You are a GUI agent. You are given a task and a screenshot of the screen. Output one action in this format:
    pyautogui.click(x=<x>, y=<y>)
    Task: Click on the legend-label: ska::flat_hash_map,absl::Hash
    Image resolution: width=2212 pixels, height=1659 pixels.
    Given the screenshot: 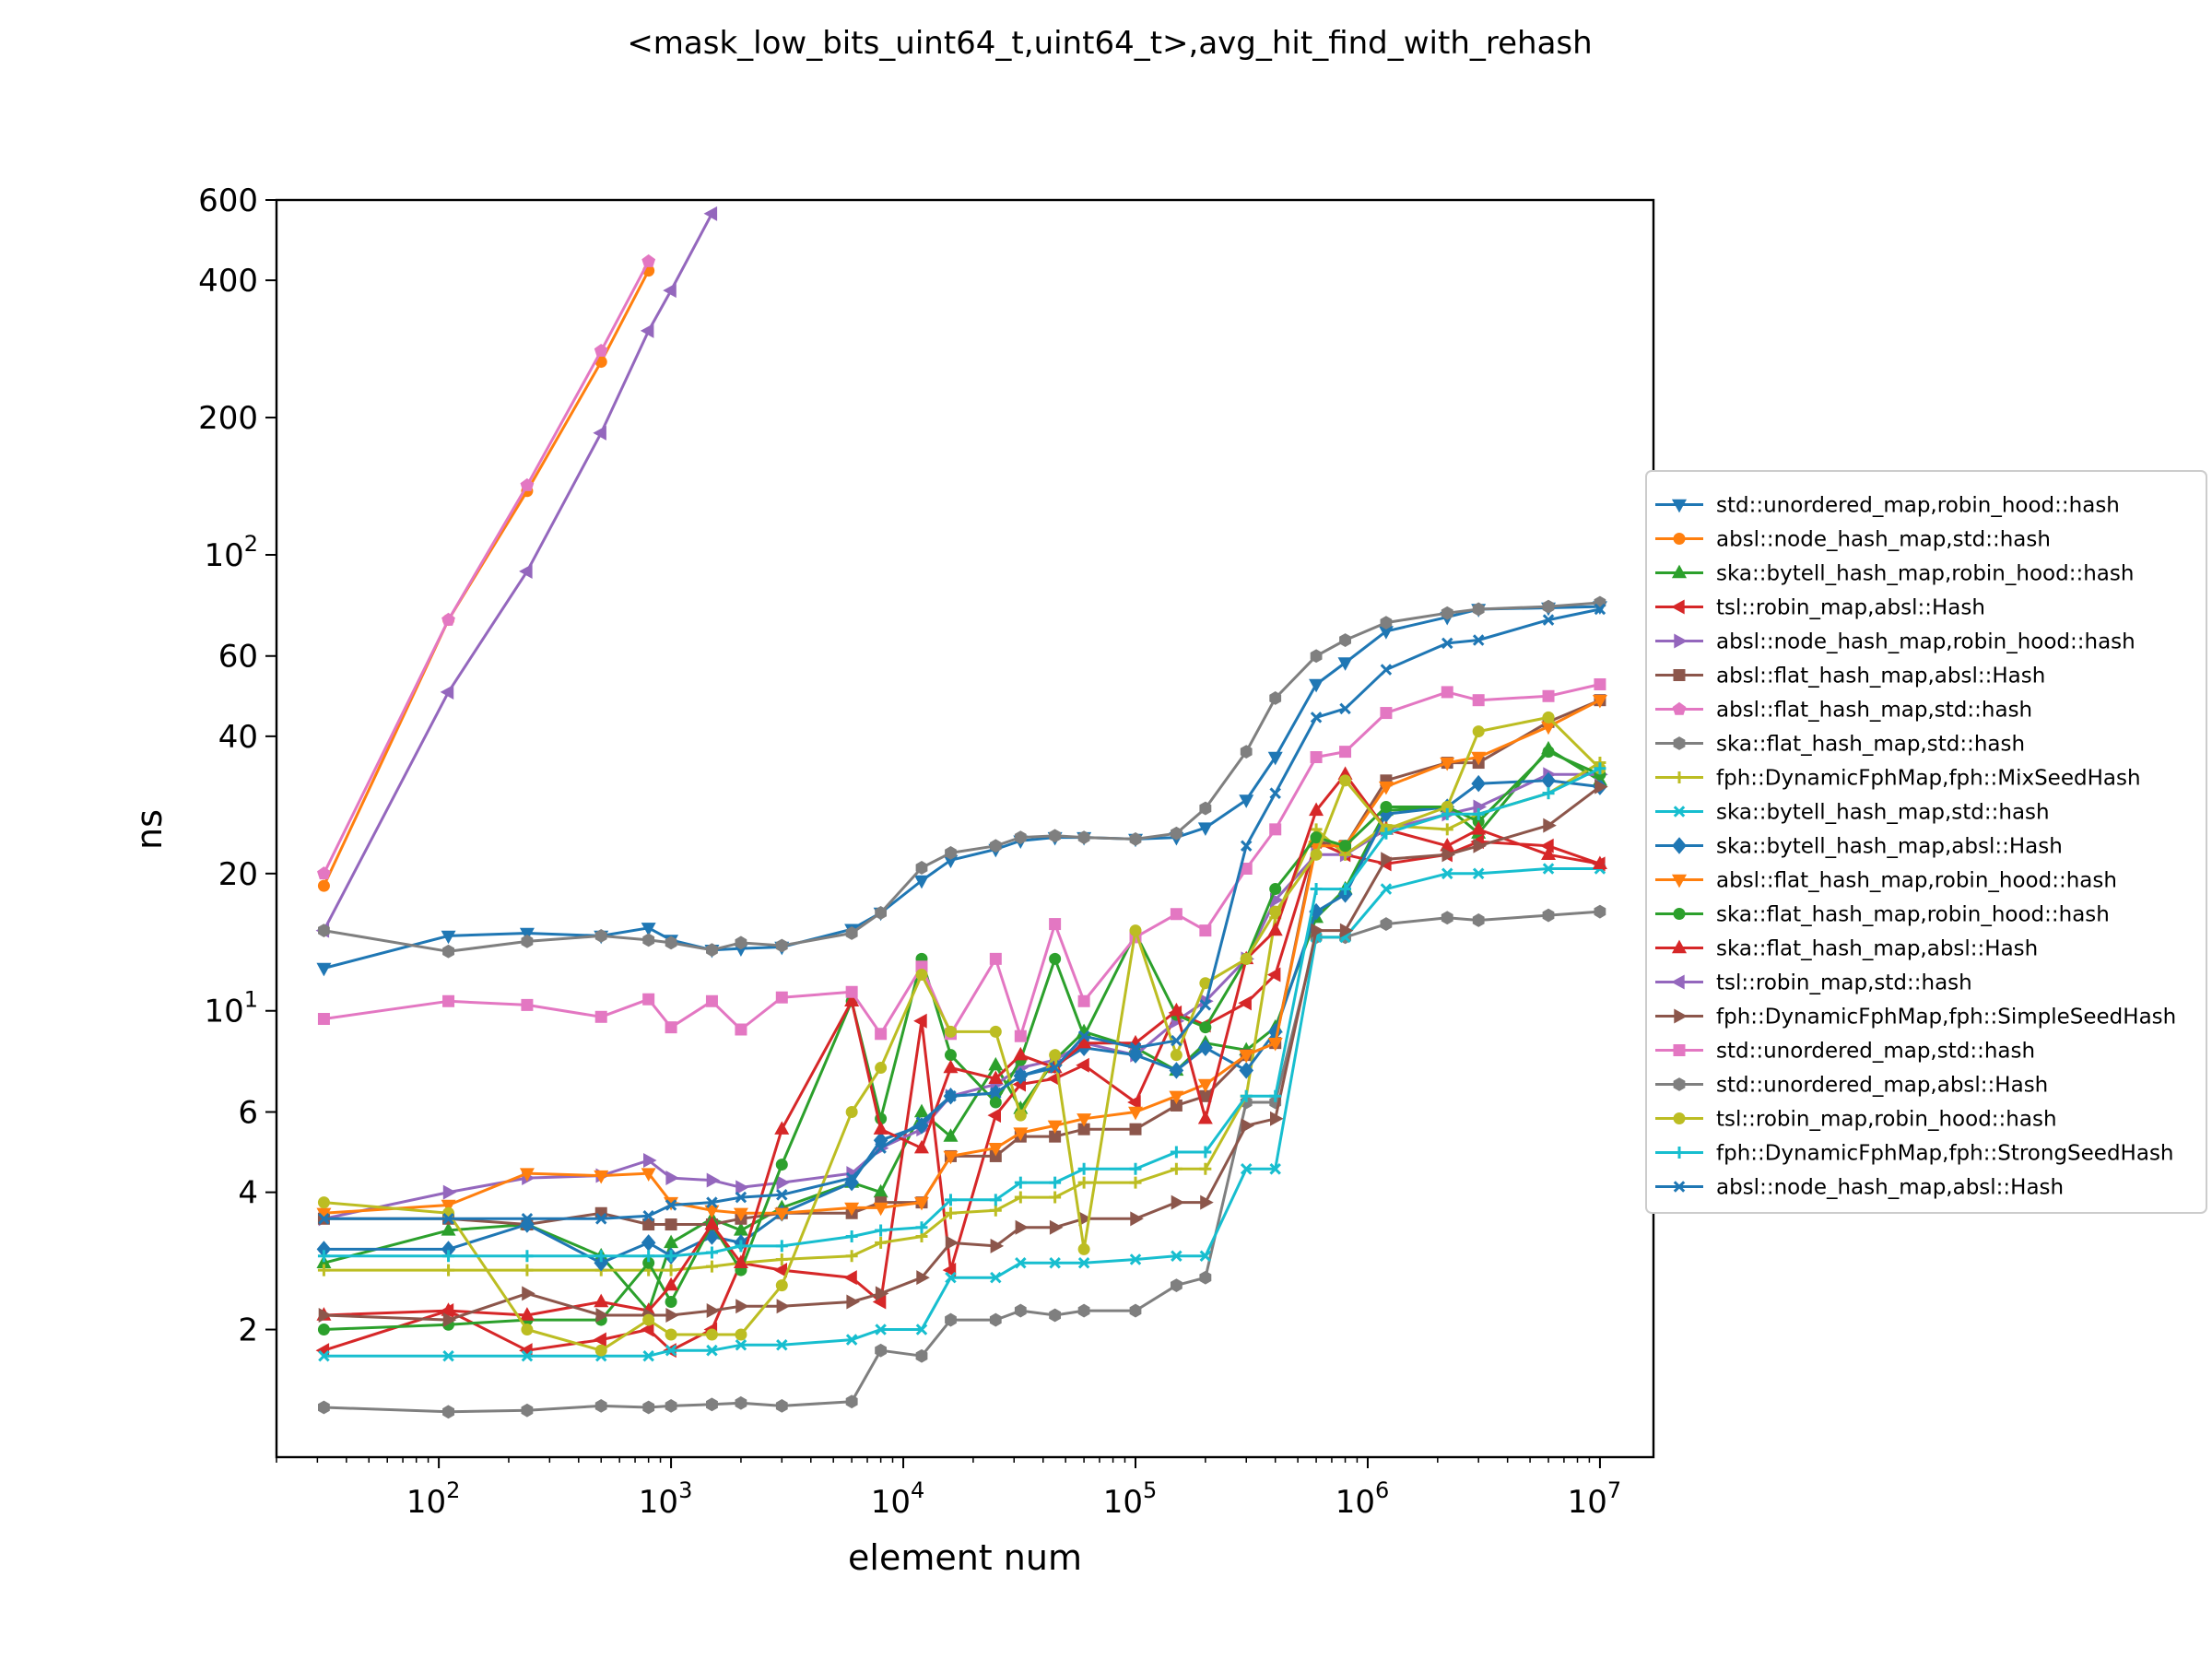 What is the action you would take?
    pyautogui.click(x=1877, y=949)
    